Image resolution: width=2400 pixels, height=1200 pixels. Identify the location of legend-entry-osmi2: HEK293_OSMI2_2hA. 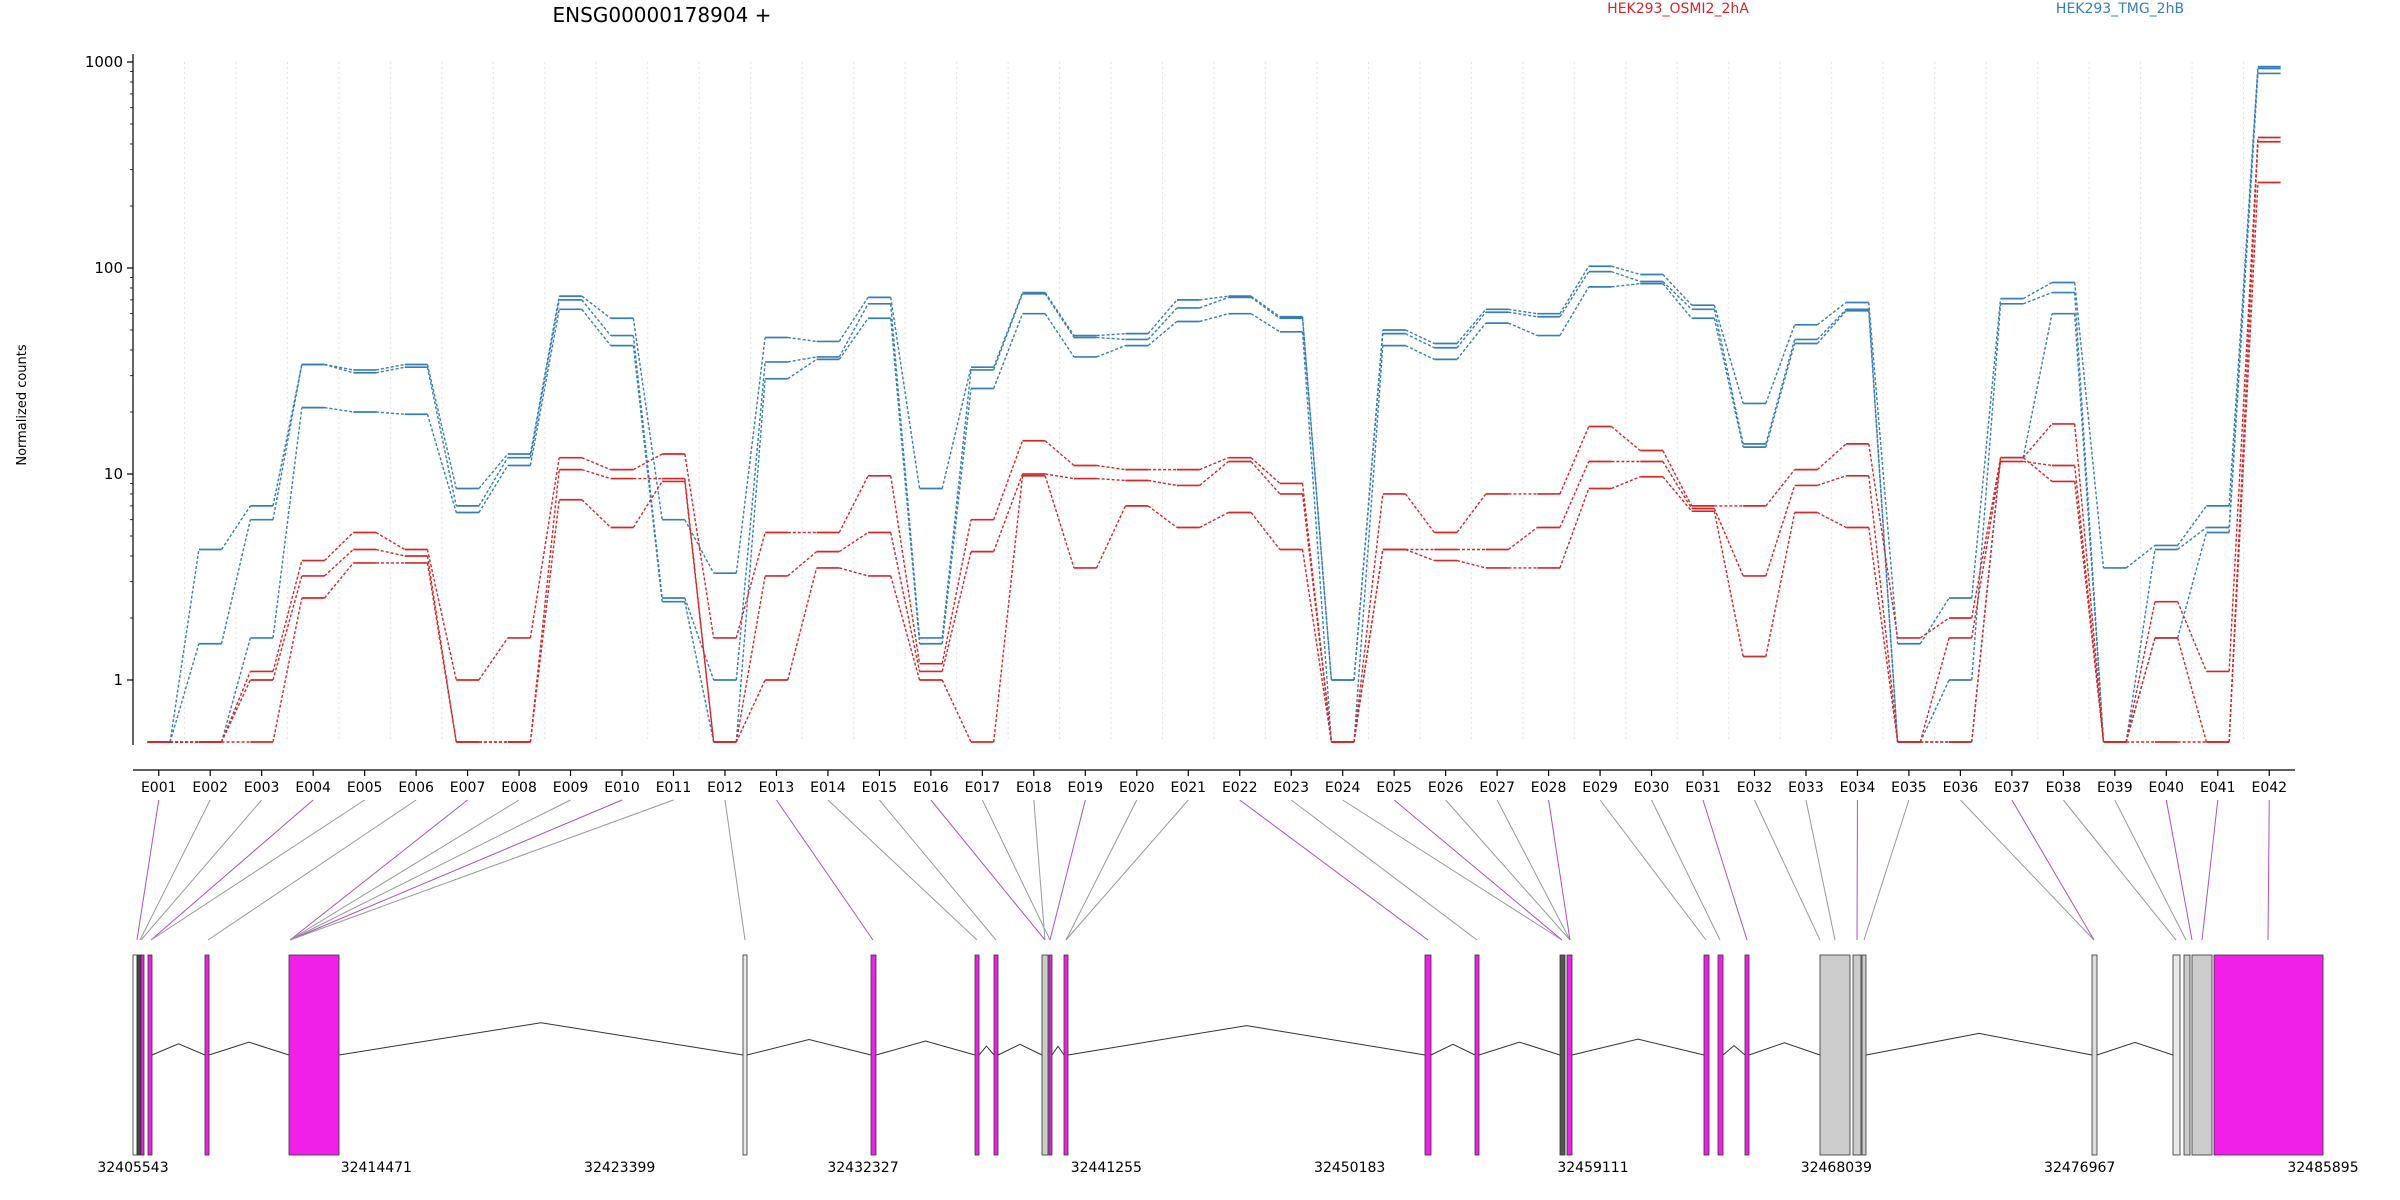
(1678, 9).